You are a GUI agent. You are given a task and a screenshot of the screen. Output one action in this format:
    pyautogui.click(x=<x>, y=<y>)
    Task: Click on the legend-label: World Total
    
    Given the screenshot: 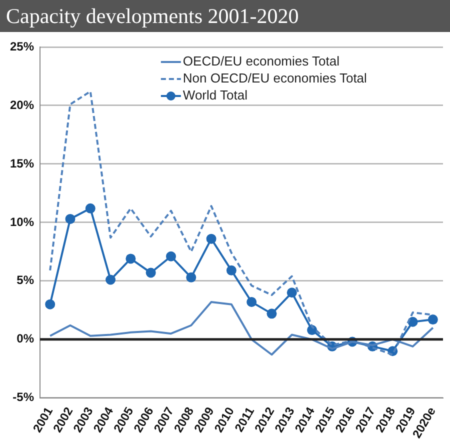 What is the action you would take?
    pyautogui.click(x=215, y=95)
    